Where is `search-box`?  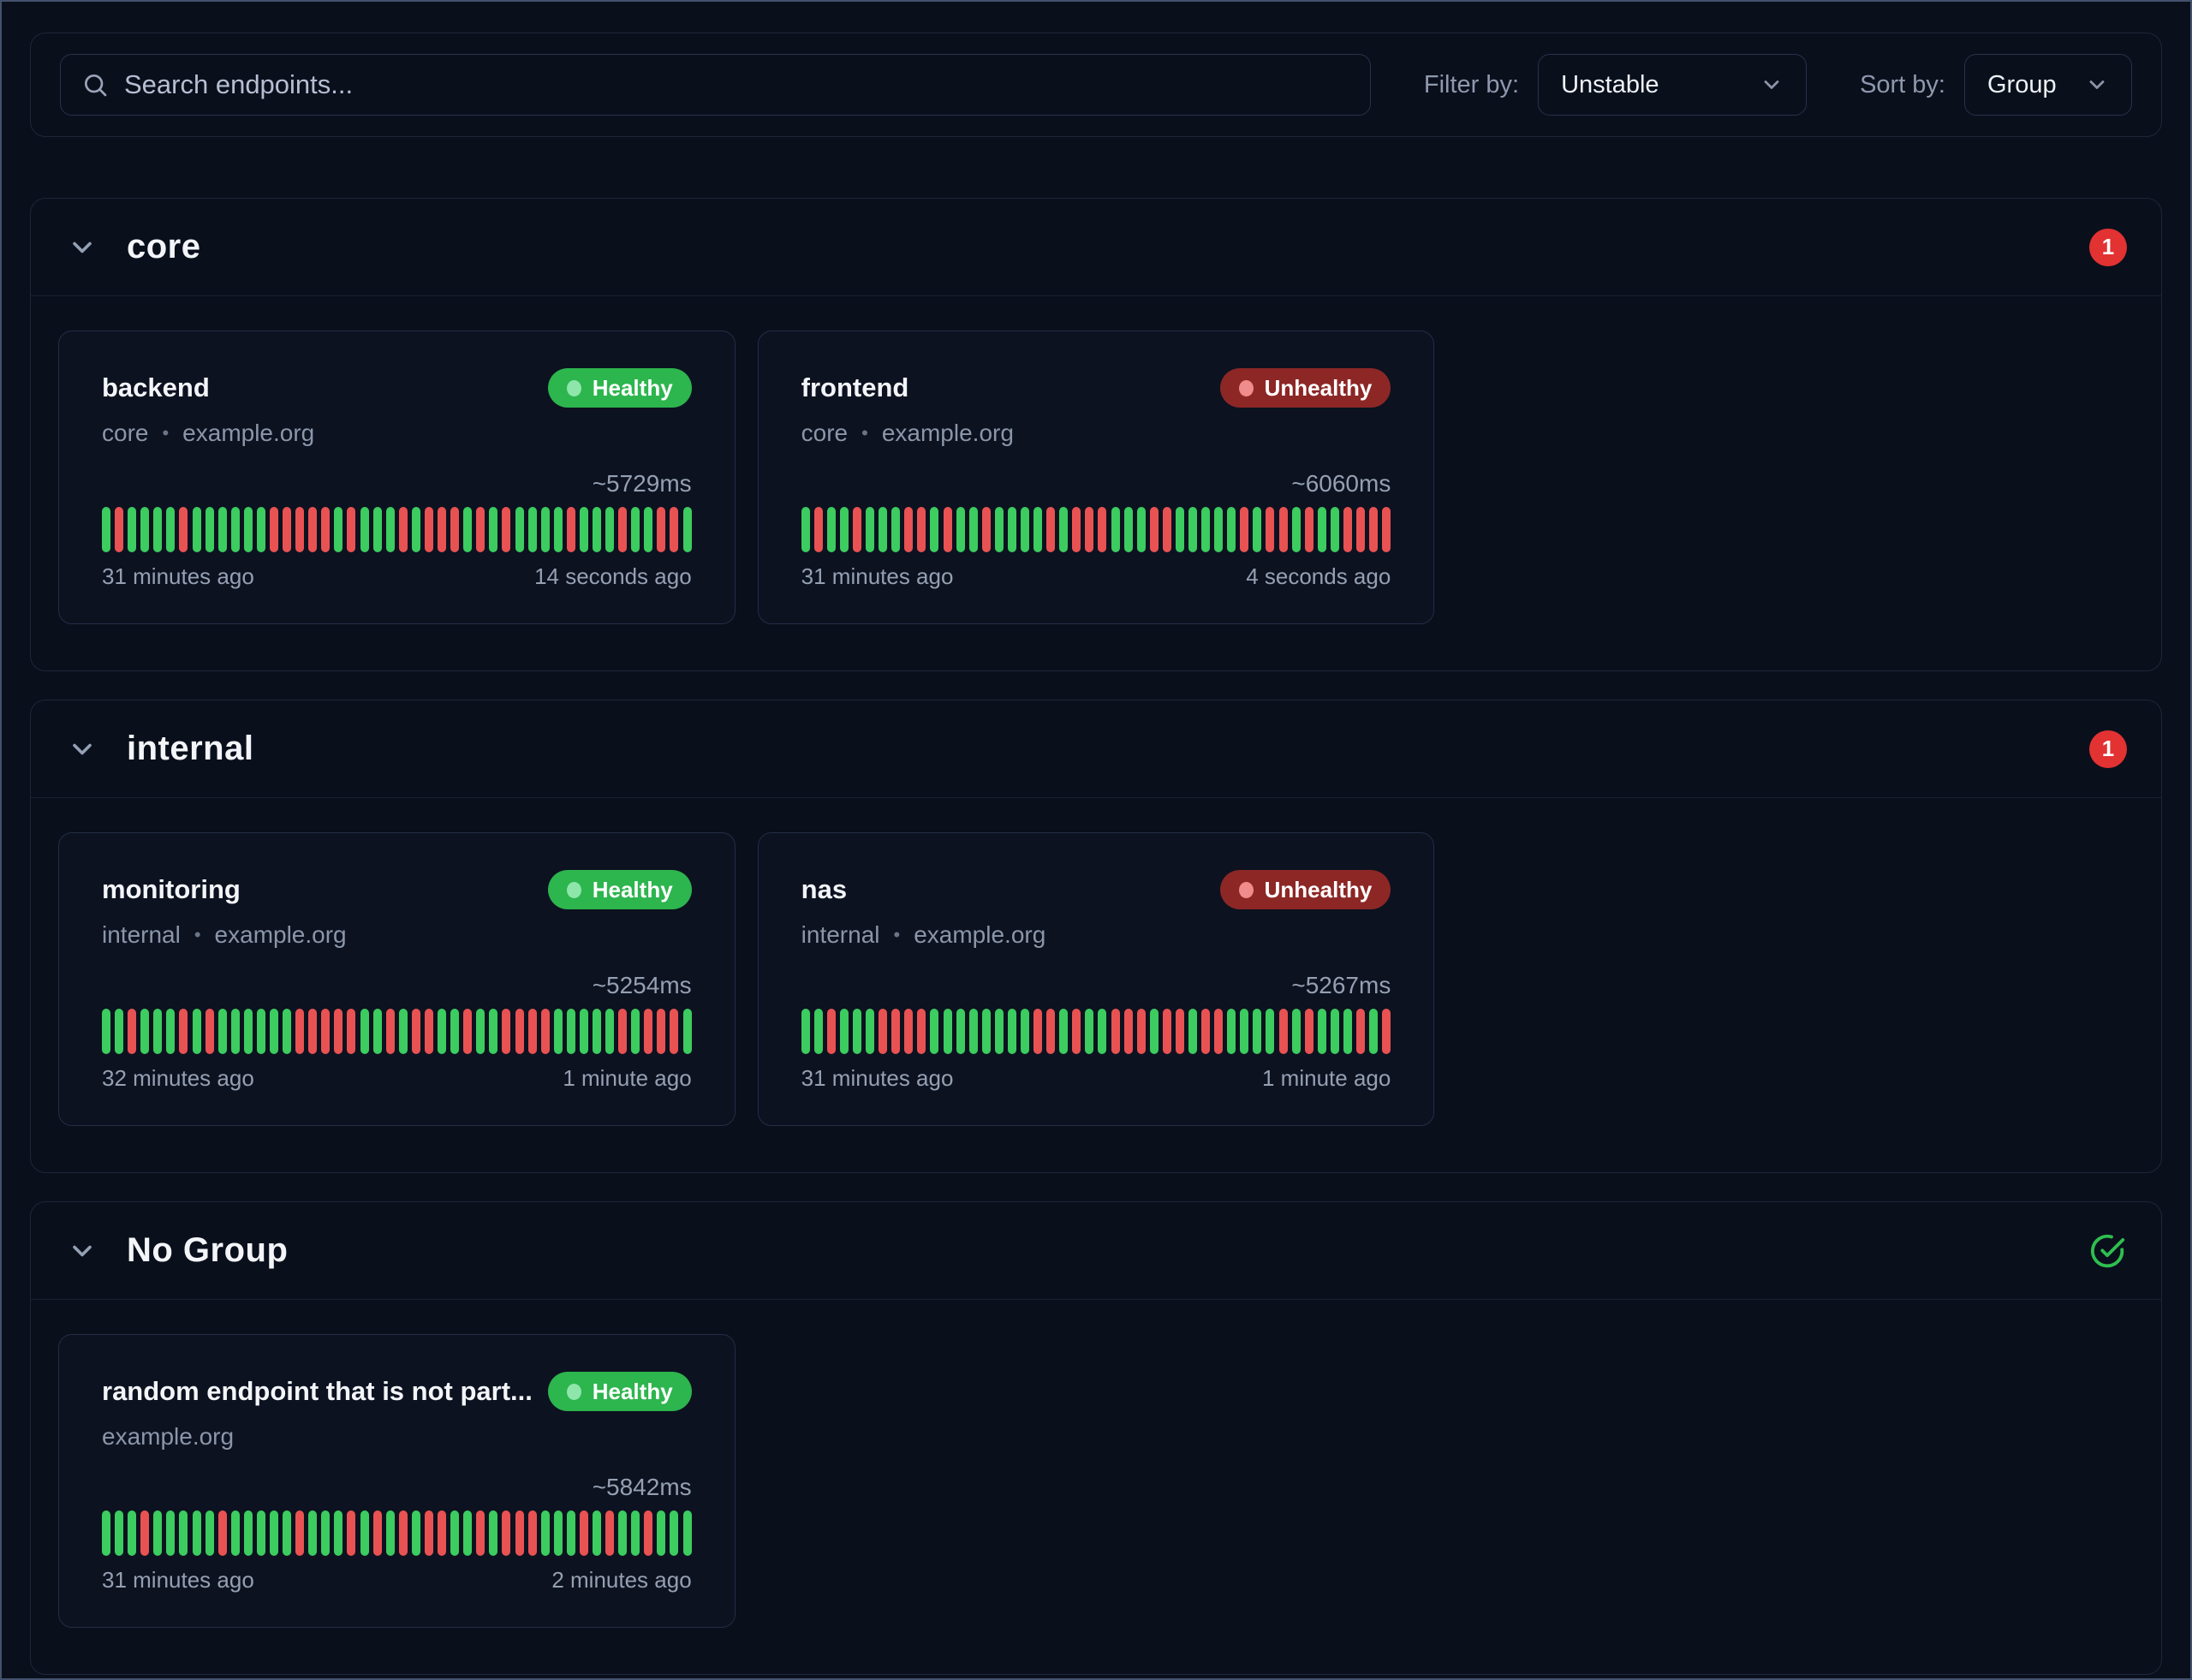
search-box is located at coordinates (715, 85).